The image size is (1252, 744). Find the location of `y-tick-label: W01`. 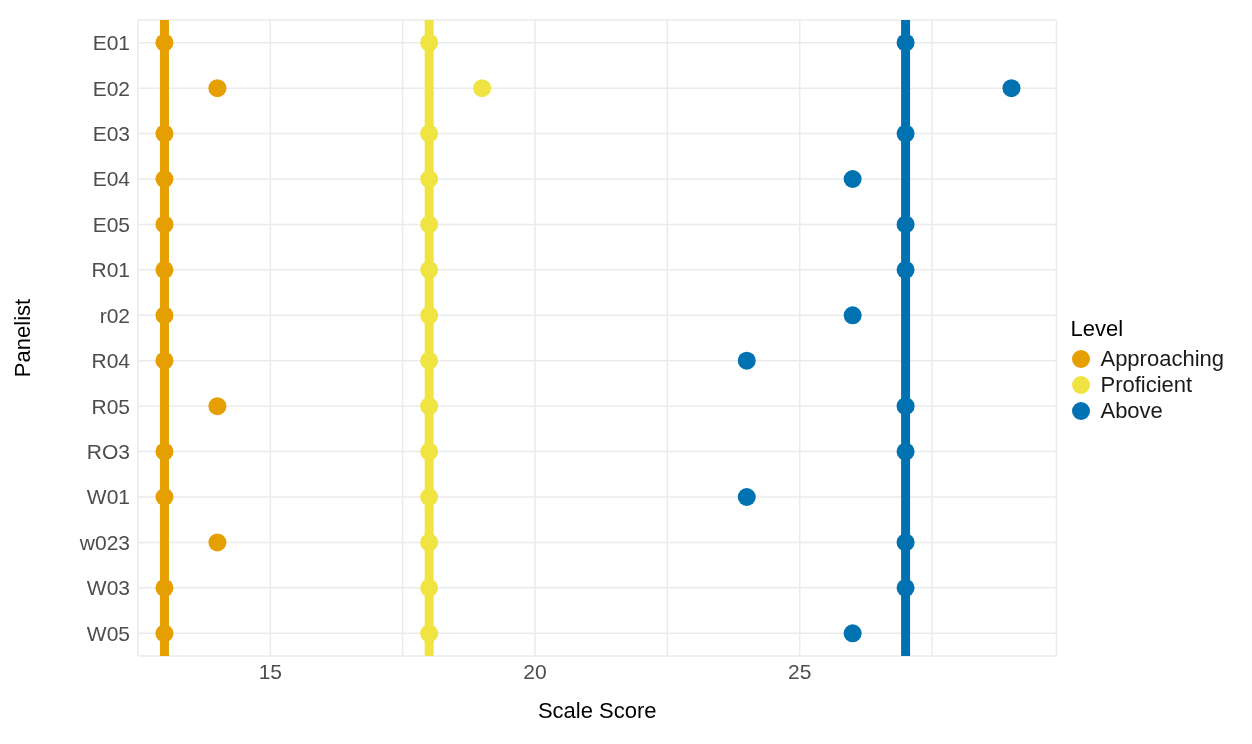

y-tick-label: W01 is located at coordinates (108, 497).